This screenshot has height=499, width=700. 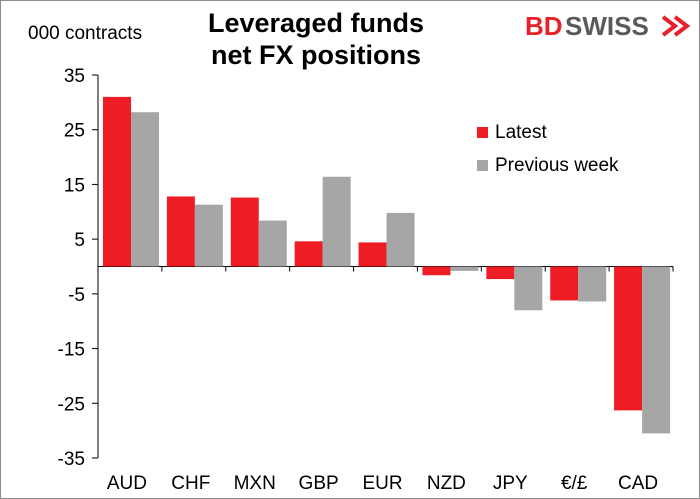 What do you see at coordinates (71, 350) in the screenshot?
I see `y-tick-label: -15` at bounding box center [71, 350].